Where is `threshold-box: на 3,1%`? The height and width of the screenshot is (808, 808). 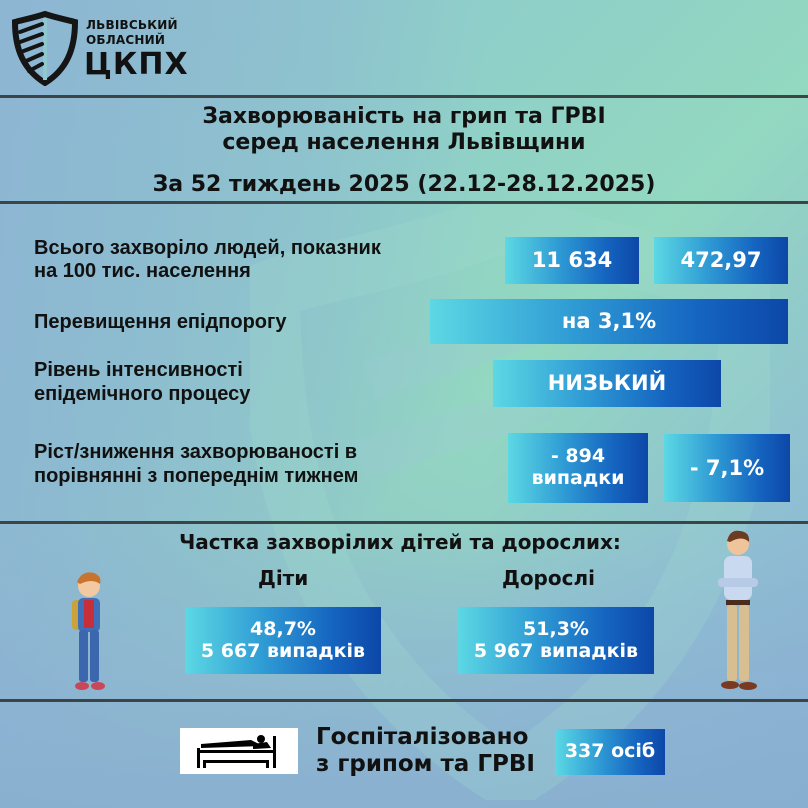 threshold-box: на 3,1% is located at coordinates (609, 321).